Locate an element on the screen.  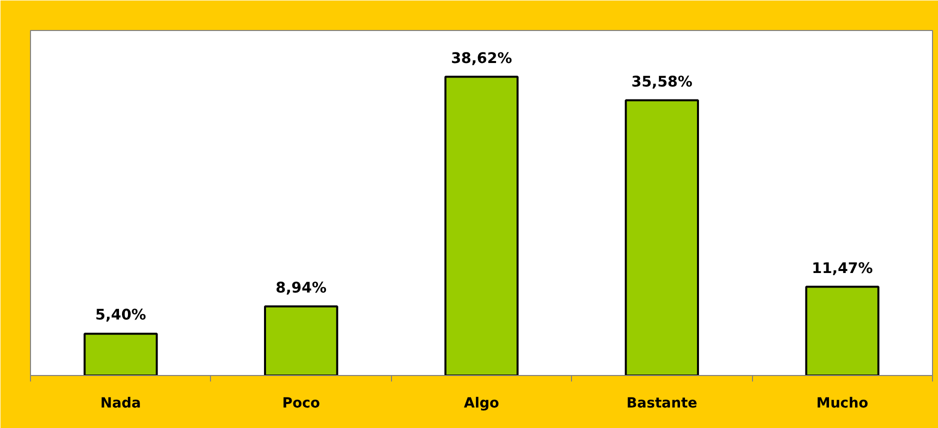
x-tick-label: Algo is located at coordinates (482, 404).